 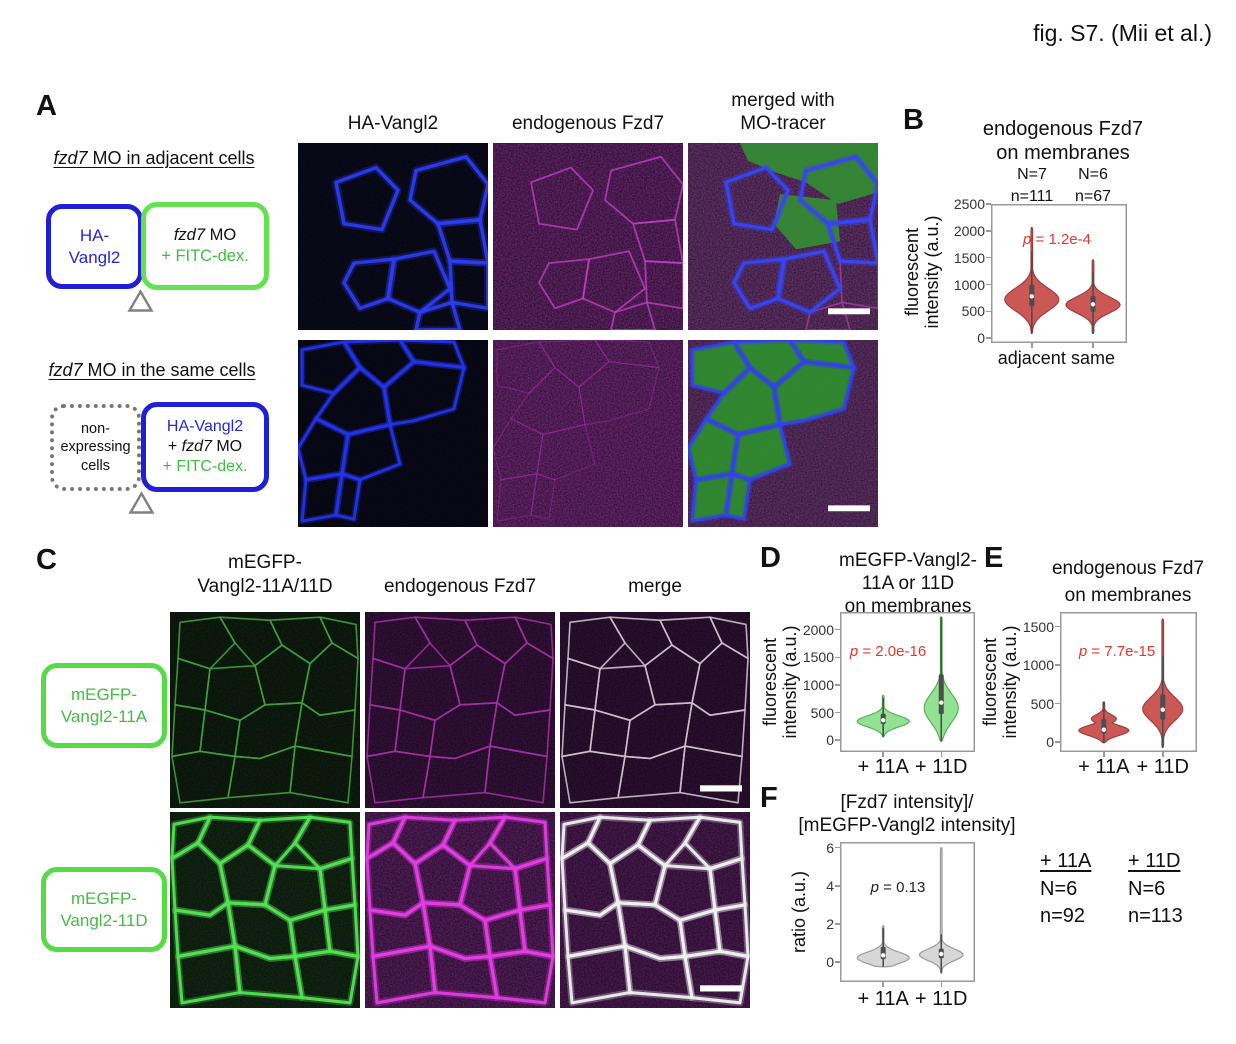 What do you see at coordinates (907, 802) in the screenshot?
I see `panel-f-title-line1: [Fzd7 intensity]/` at bounding box center [907, 802].